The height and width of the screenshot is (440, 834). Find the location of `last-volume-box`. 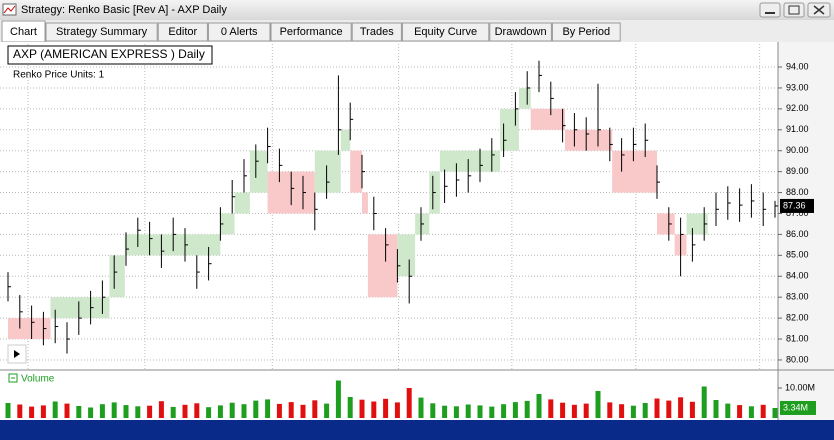

last-volume-box is located at coordinates (798, 407).